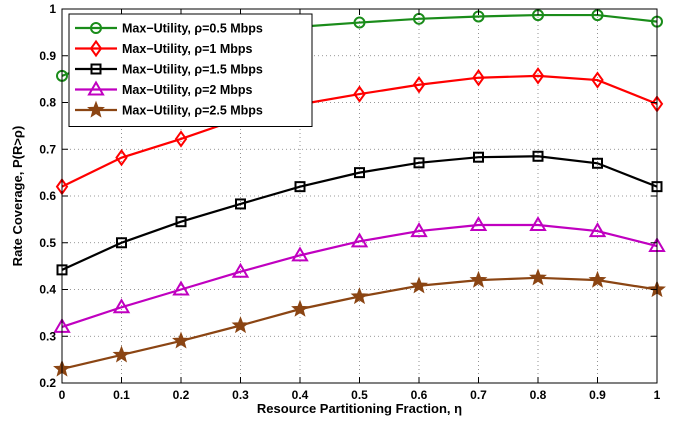 The image size is (686, 434). I want to click on y-tick-label: 0.6, so click(47, 196).